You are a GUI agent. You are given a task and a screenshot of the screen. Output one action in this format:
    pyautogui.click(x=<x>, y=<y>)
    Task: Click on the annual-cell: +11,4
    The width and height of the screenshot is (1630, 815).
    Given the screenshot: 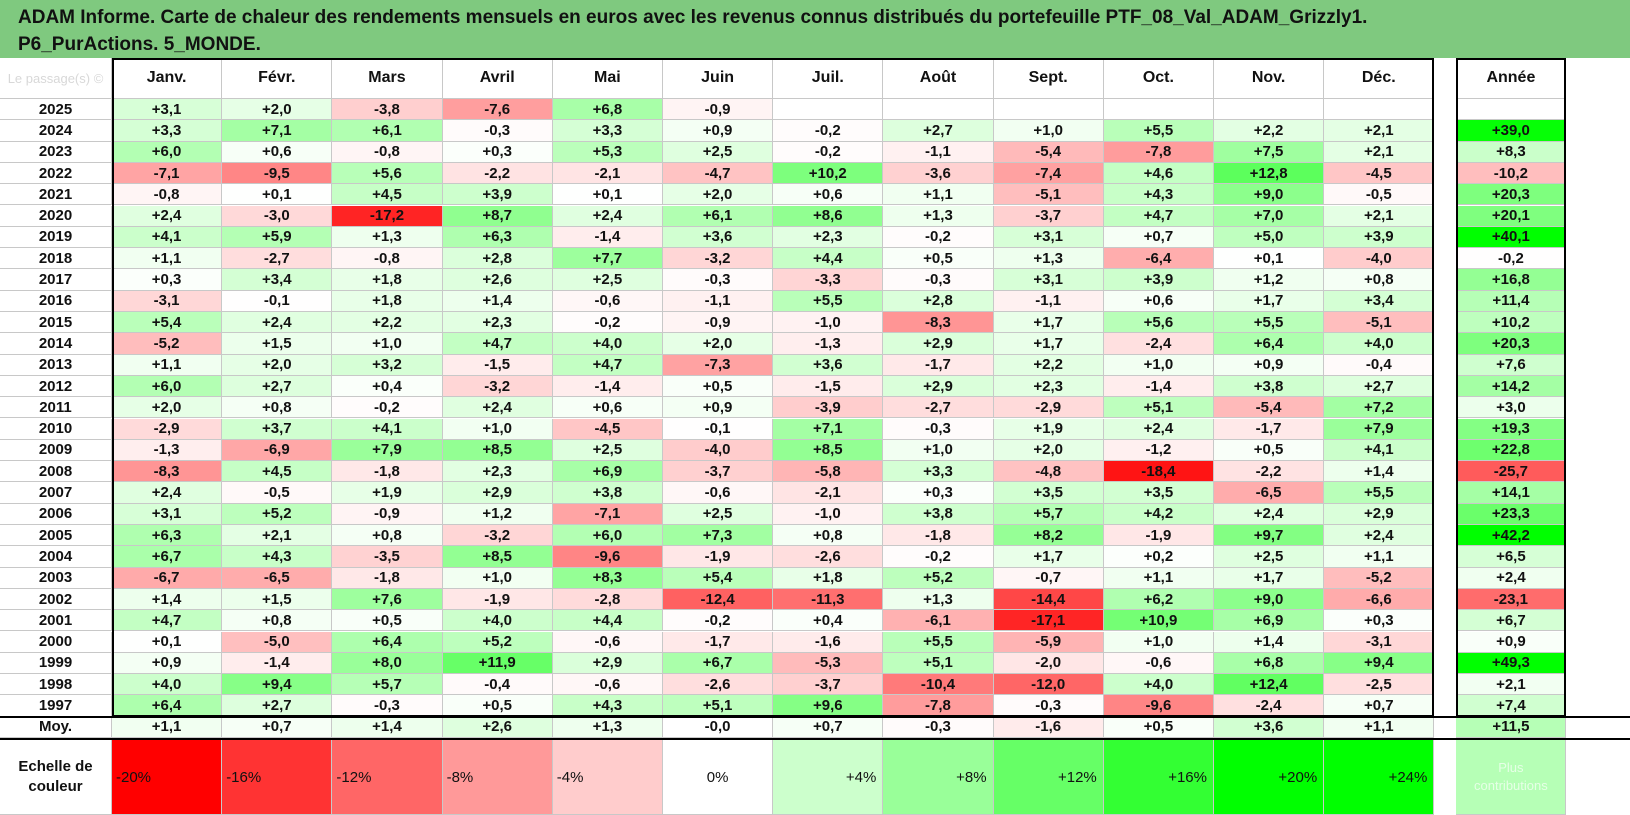 What is the action you would take?
    pyautogui.click(x=1511, y=301)
    